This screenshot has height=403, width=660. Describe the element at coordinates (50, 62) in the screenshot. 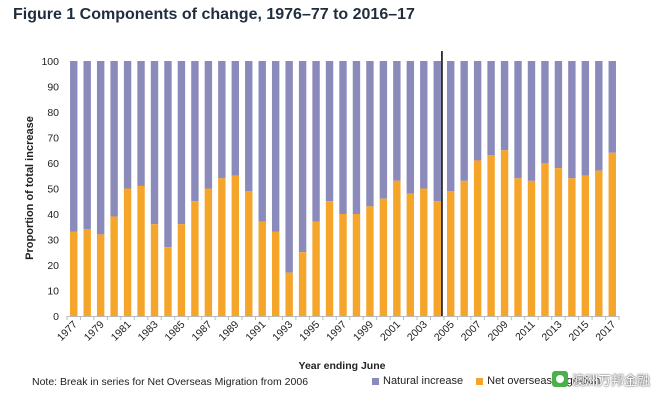

I see `y-tick-label: 100` at that location.